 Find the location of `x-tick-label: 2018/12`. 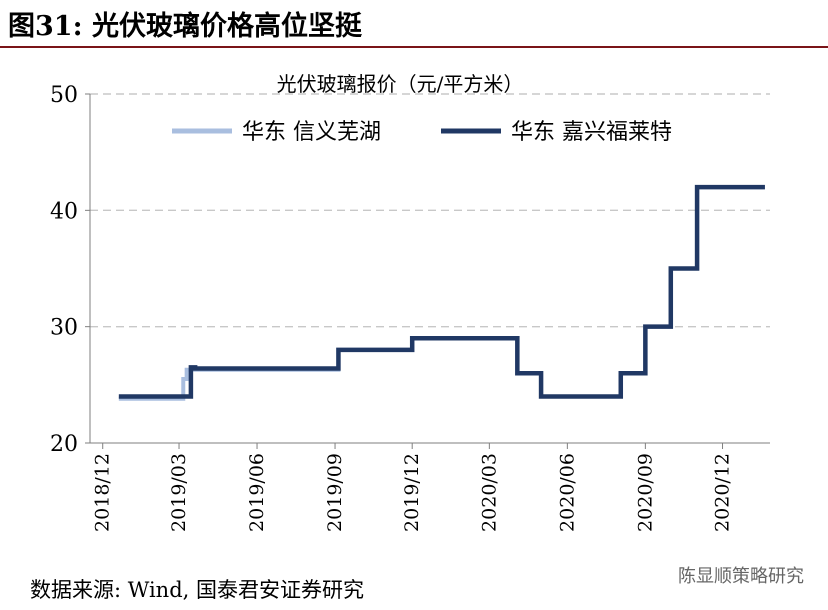

x-tick-label: 2018/12 is located at coordinates (103, 492).